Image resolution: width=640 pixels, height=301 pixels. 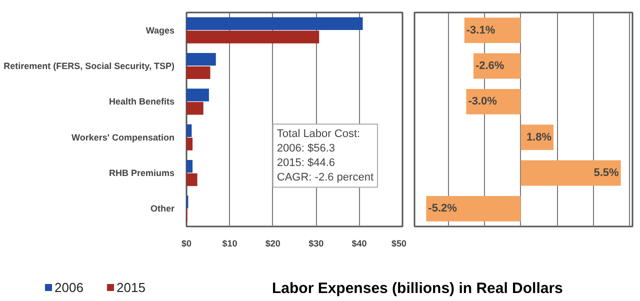 I want to click on text: Labor Expenses (billions) in Real Dollars, so click(x=417, y=289).